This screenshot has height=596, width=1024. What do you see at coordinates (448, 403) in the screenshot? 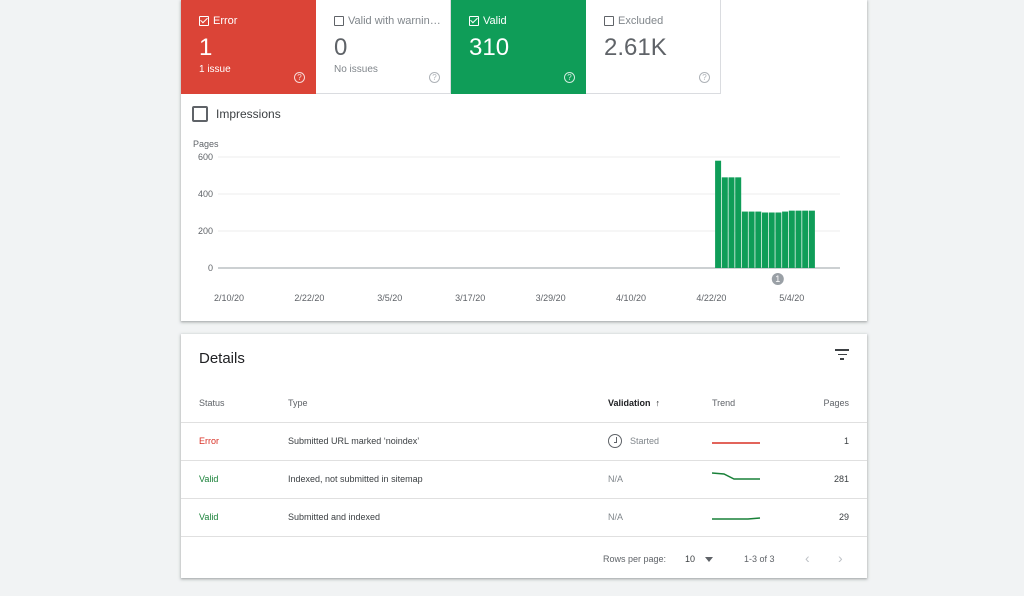
I see `column-type: Type` at bounding box center [448, 403].